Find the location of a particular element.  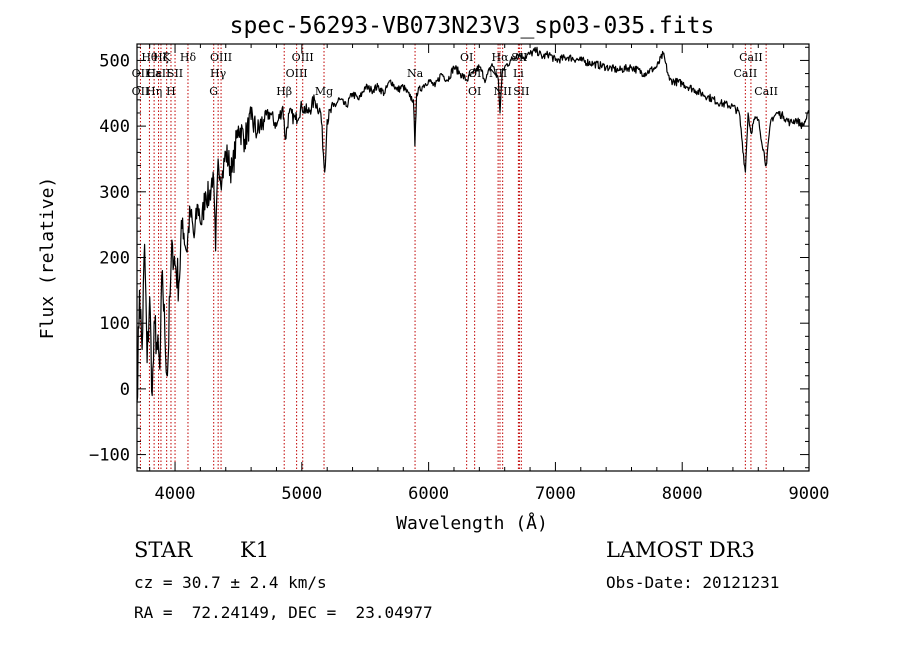

object-subclass: K1 is located at coordinates (255, 550).